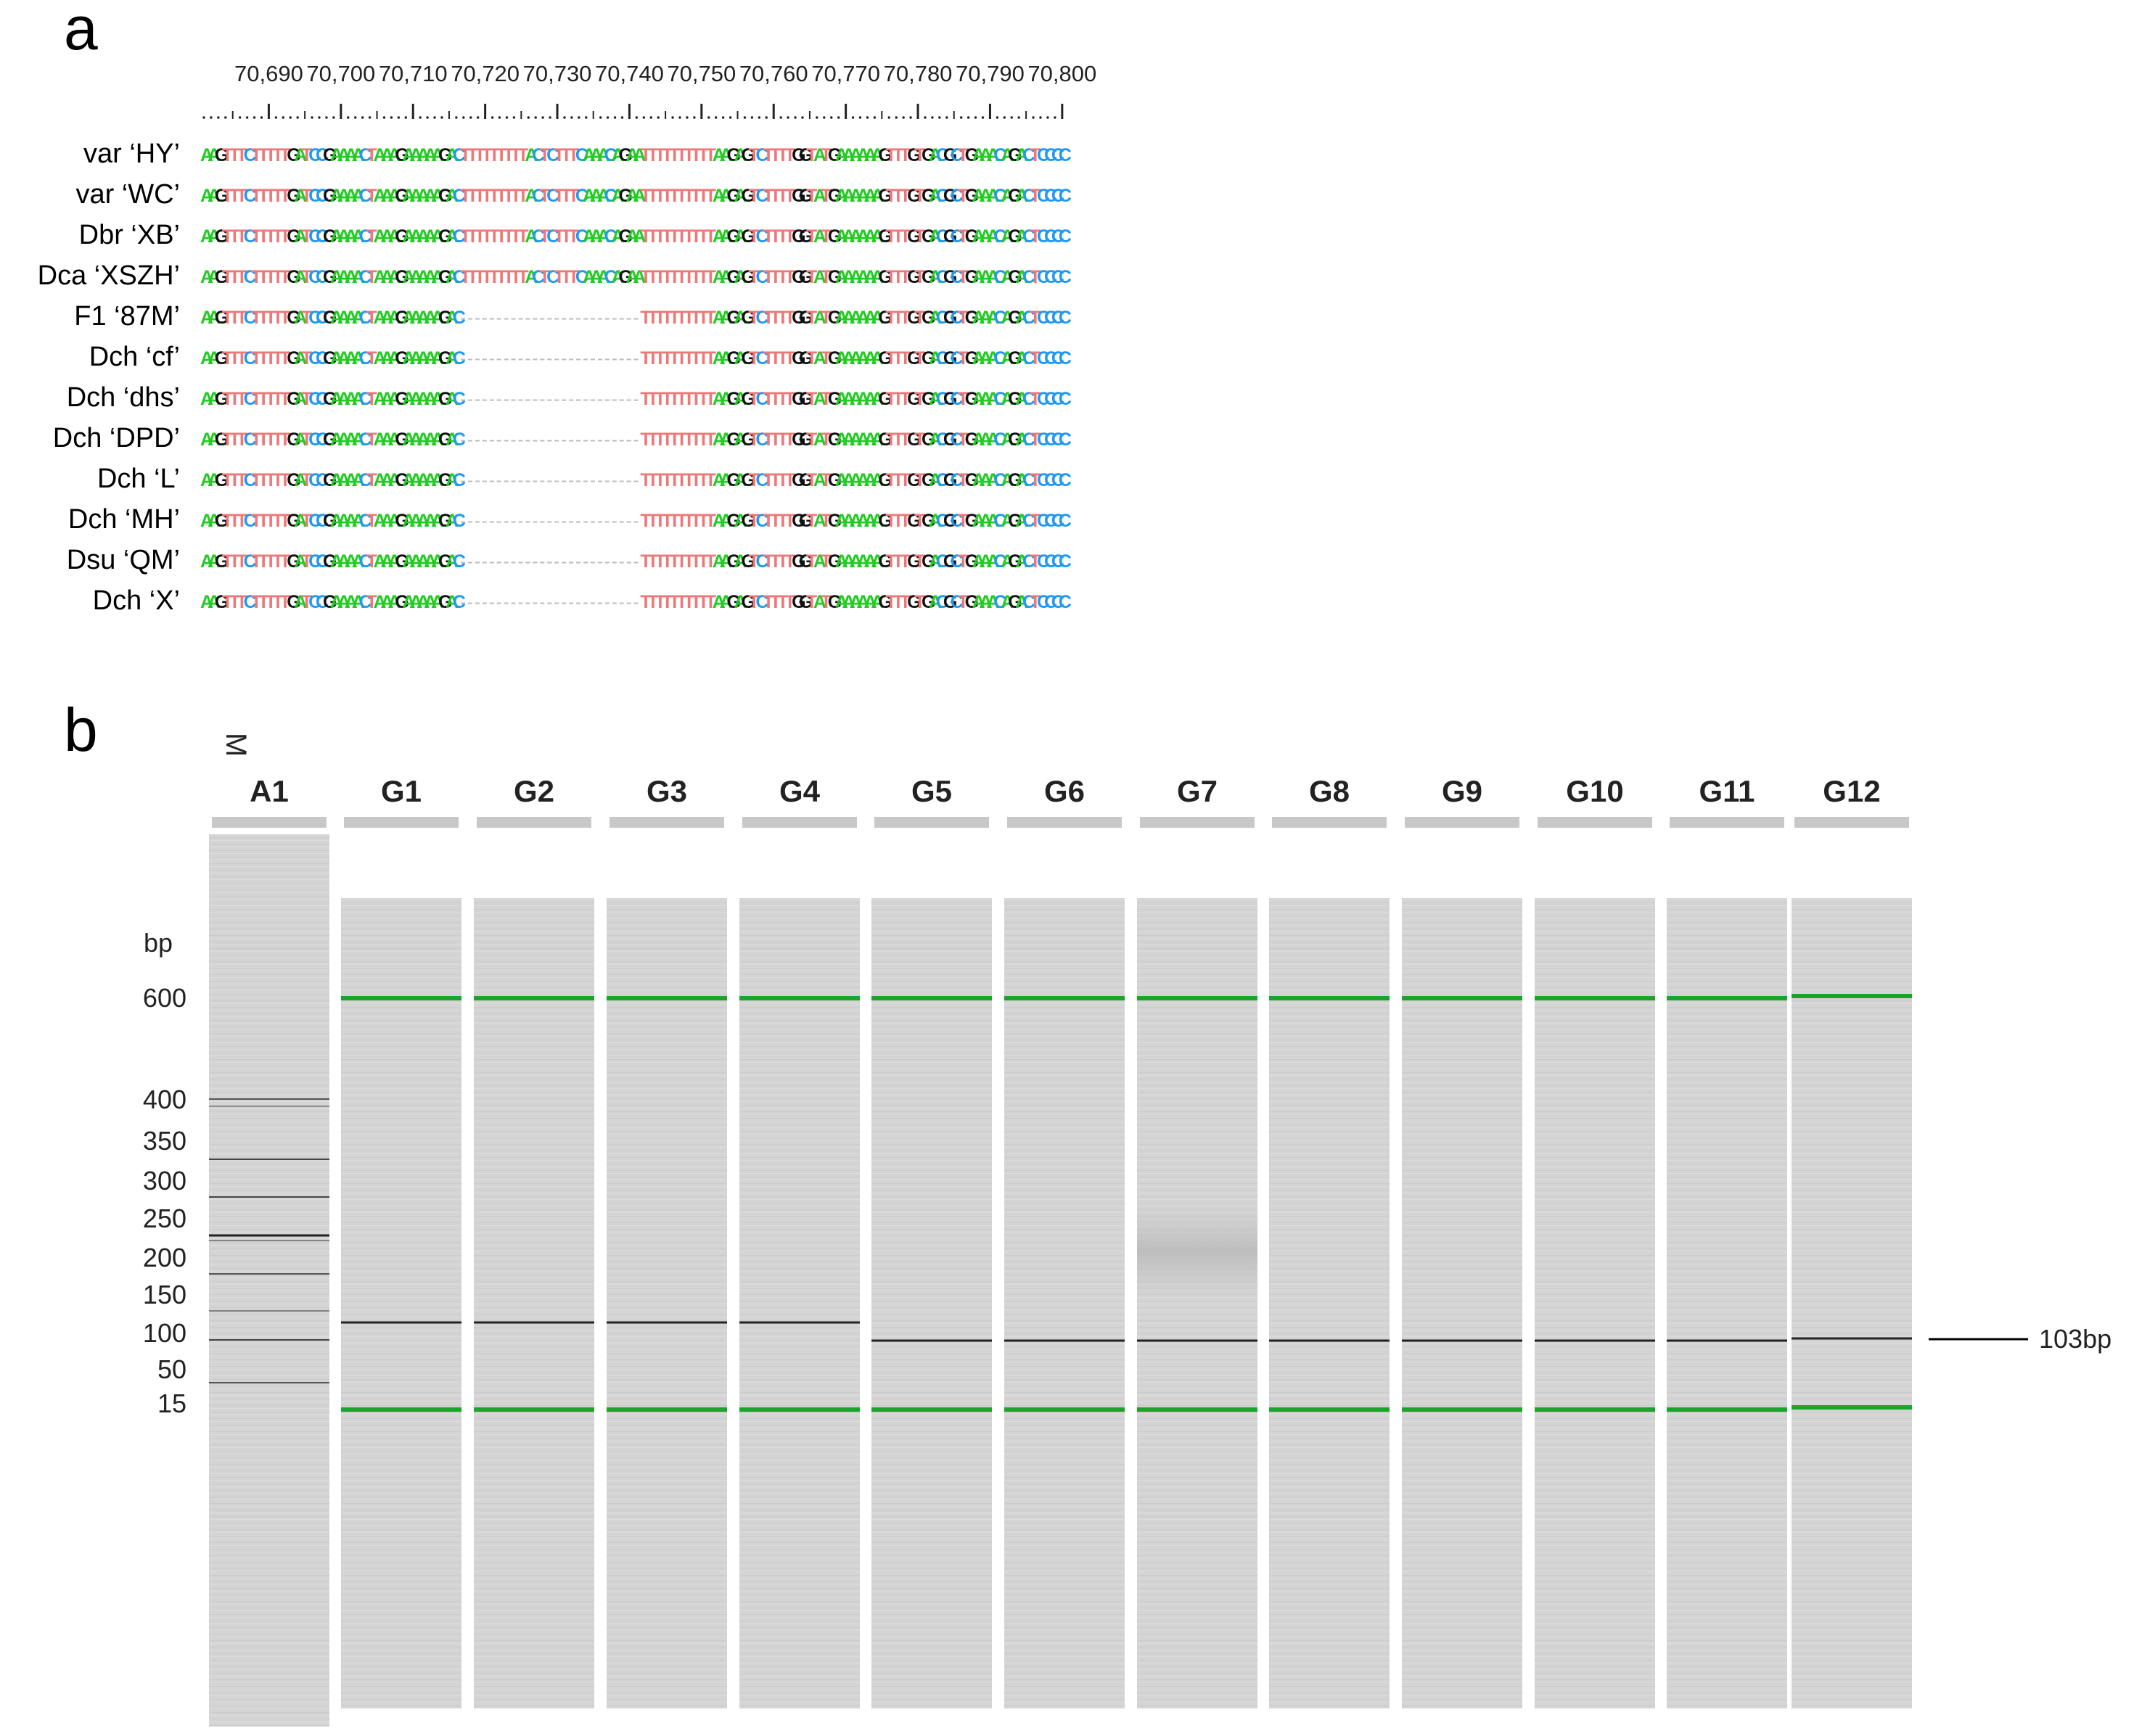 Image resolution: width=2134 pixels, height=1736 pixels. What do you see at coordinates (172, 1369) in the screenshot?
I see `ladder-size-label: 50` at bounding box center [172, 1369].